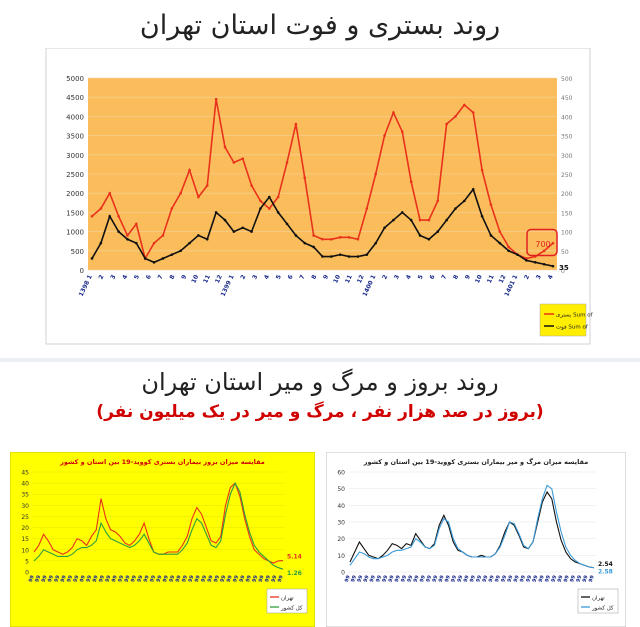 This screenshot has width=640, height=627. Describe the element at coordinates (75, 156) in the screenshot. I see `y-tick-label-left: 3000` at that location.